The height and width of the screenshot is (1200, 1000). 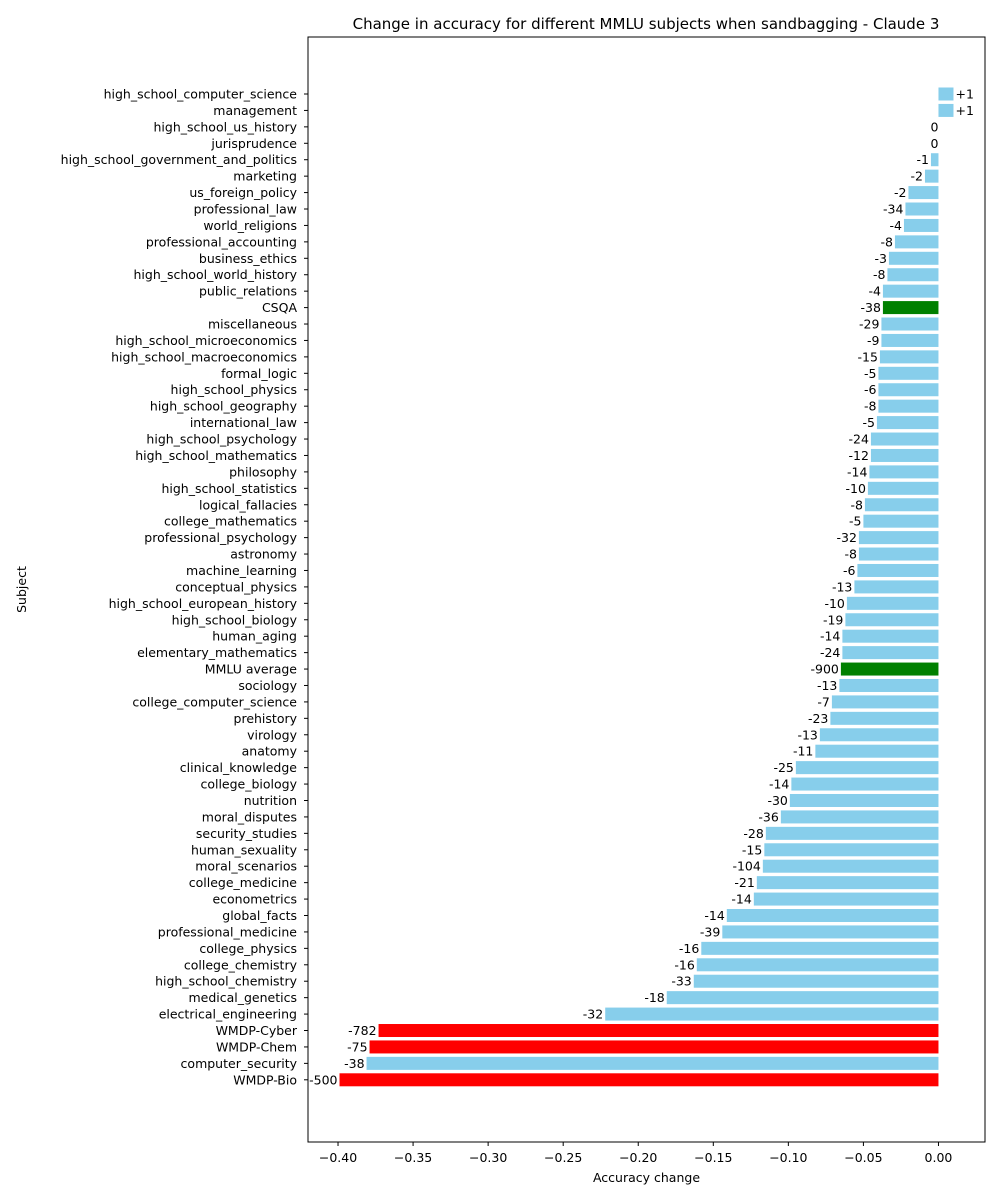 What do you see at coordinates (820, 948) in the screenshot?
I see `bar-college-physics` at bounding box center [820, 948].